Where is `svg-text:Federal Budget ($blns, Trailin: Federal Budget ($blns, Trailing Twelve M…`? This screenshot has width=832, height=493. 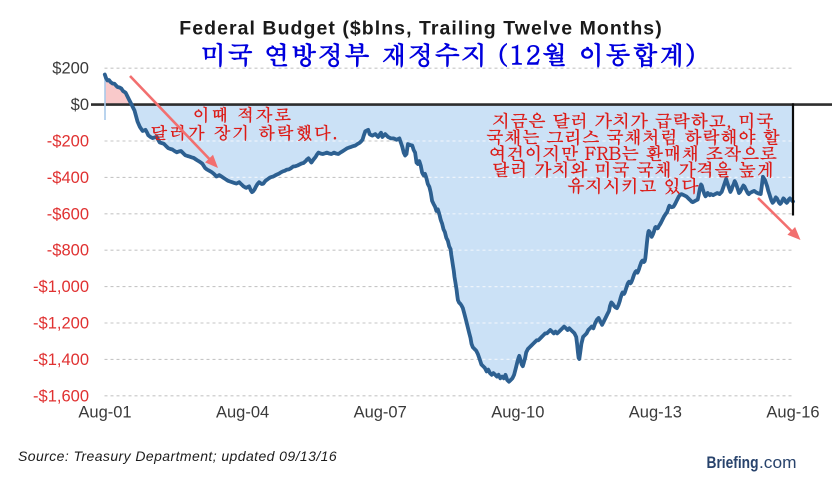
svg-text:Federal Budget ($blns, Trailin: Federal Budget ($blns, Trailing Twelve M… is located at coordinates (421, 28).